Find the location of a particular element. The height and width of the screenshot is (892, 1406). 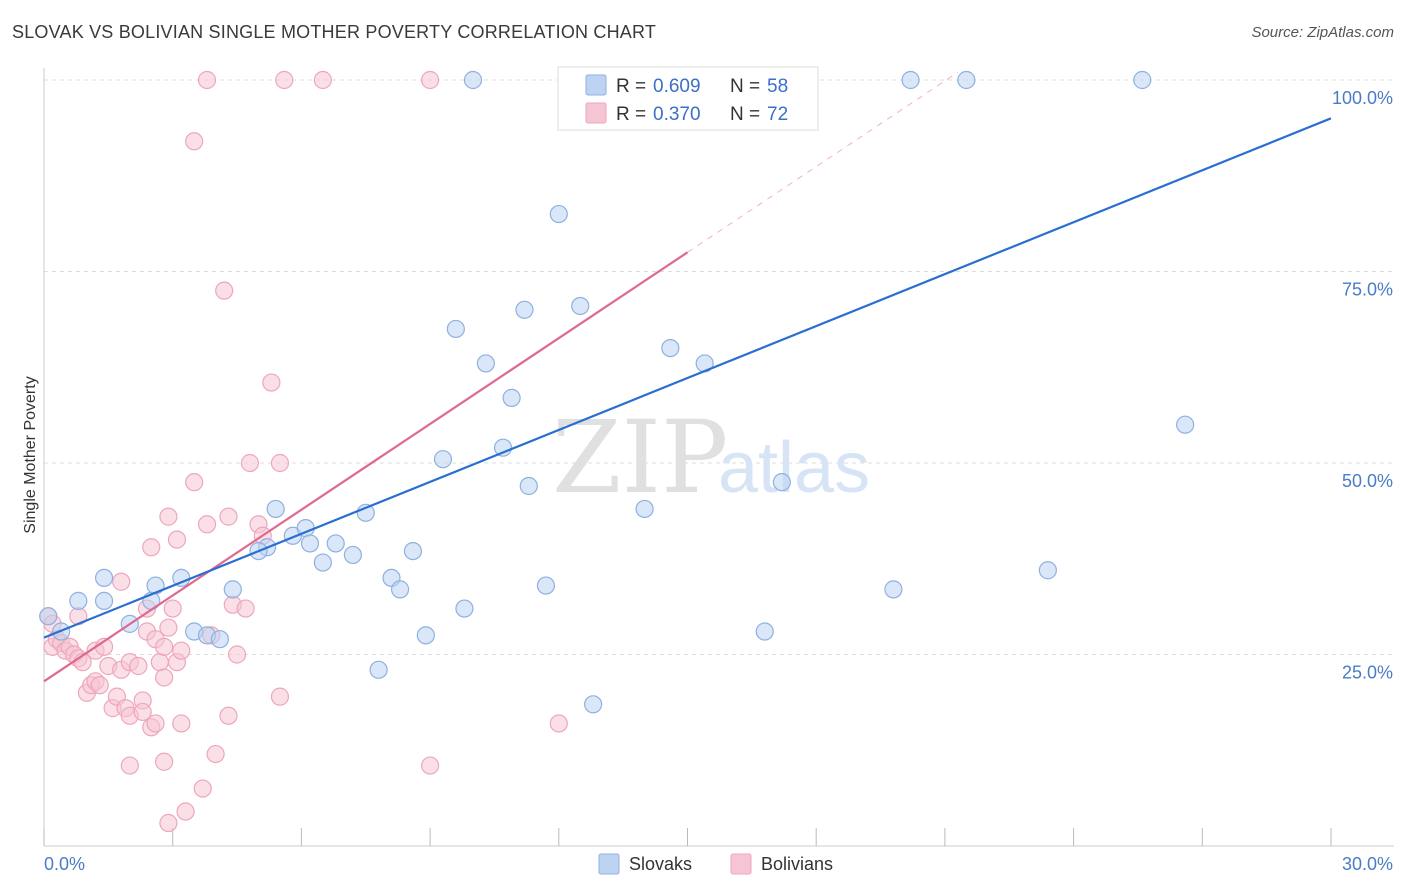

watermark-zip: ZIP is located at coordinates (640, 457).